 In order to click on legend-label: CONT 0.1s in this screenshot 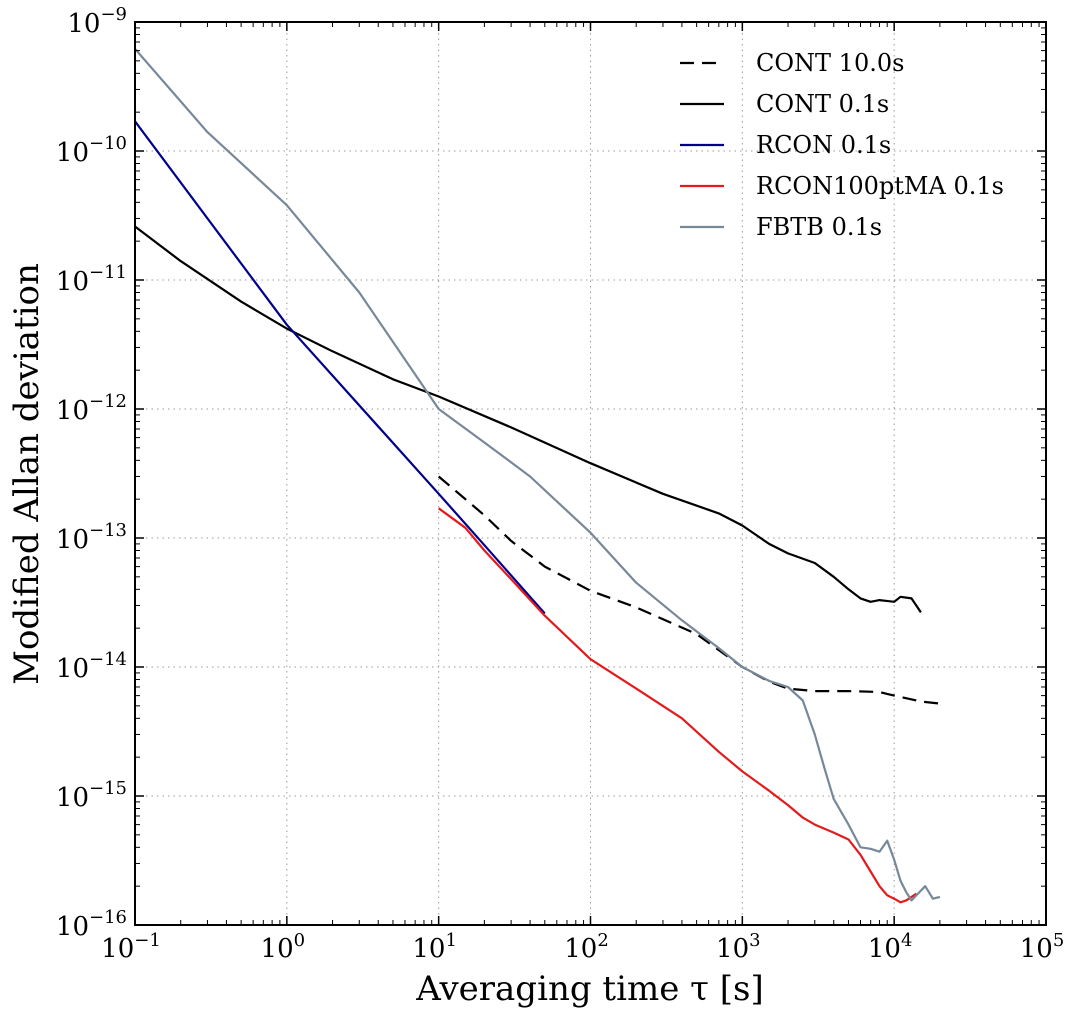, I will do `click(822, 104)`.